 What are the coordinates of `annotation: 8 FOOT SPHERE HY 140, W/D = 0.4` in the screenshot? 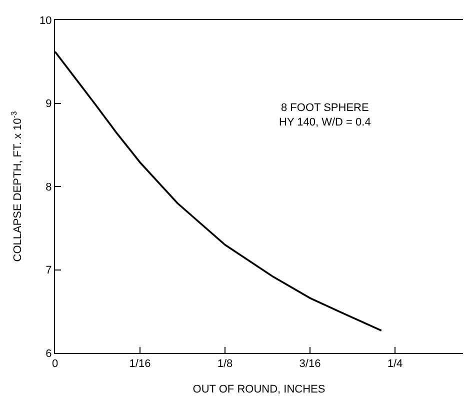 It's located at (325, 115).